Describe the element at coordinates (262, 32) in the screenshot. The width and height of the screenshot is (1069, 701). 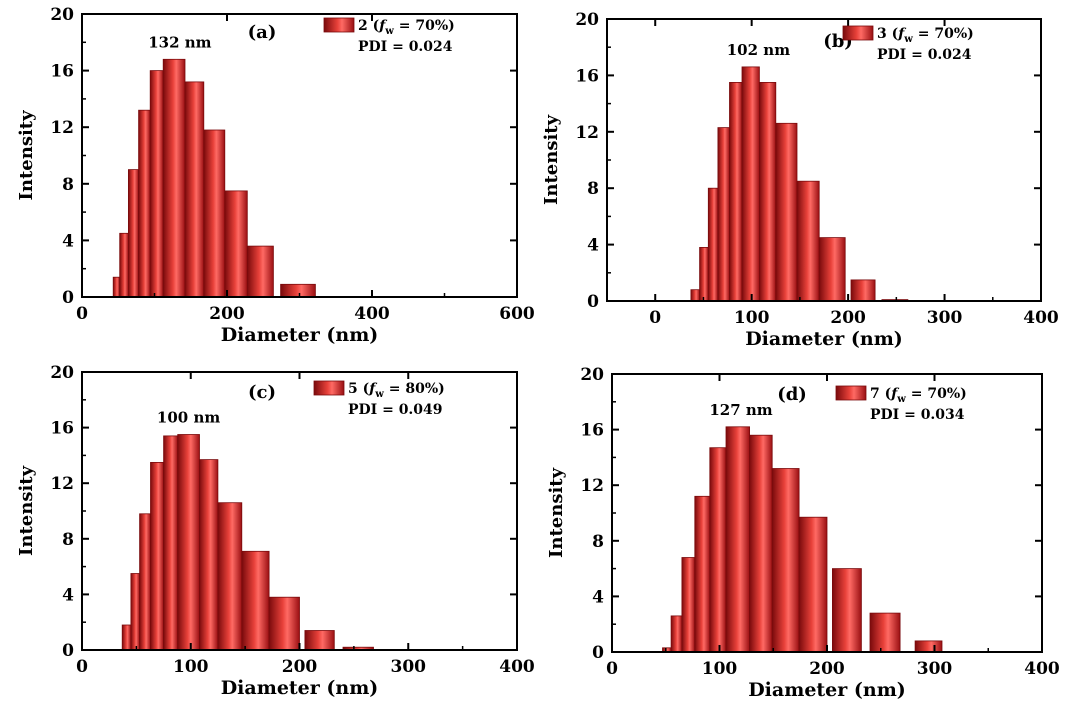
I see `panel-label: (a)` at that location.